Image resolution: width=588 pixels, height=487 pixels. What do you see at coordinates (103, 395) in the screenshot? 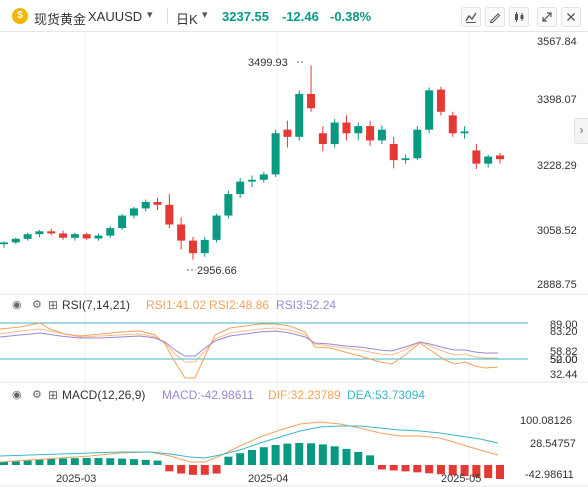
I see `macd-label: MACD(12,26,9)` at bounding box center [103, 395].